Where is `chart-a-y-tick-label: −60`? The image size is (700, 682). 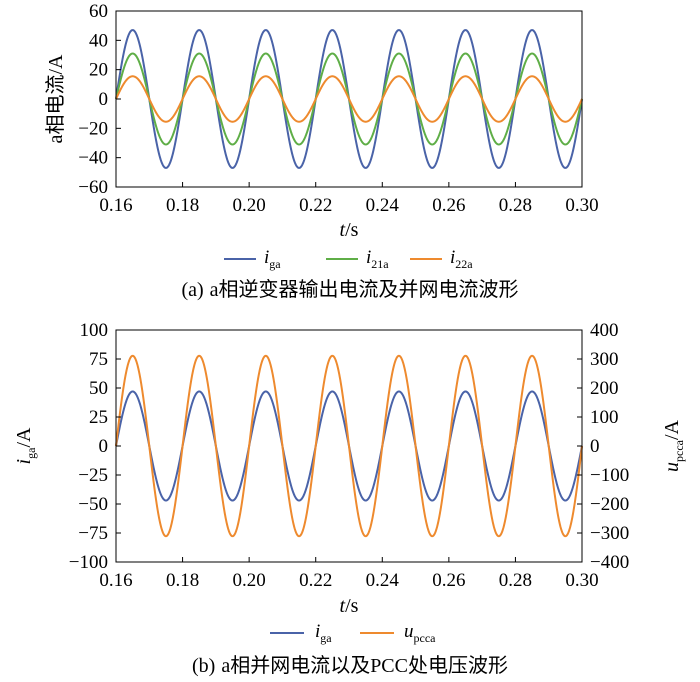 chart-a-y-tick-label: −60 is located at coordinates (93, 187).